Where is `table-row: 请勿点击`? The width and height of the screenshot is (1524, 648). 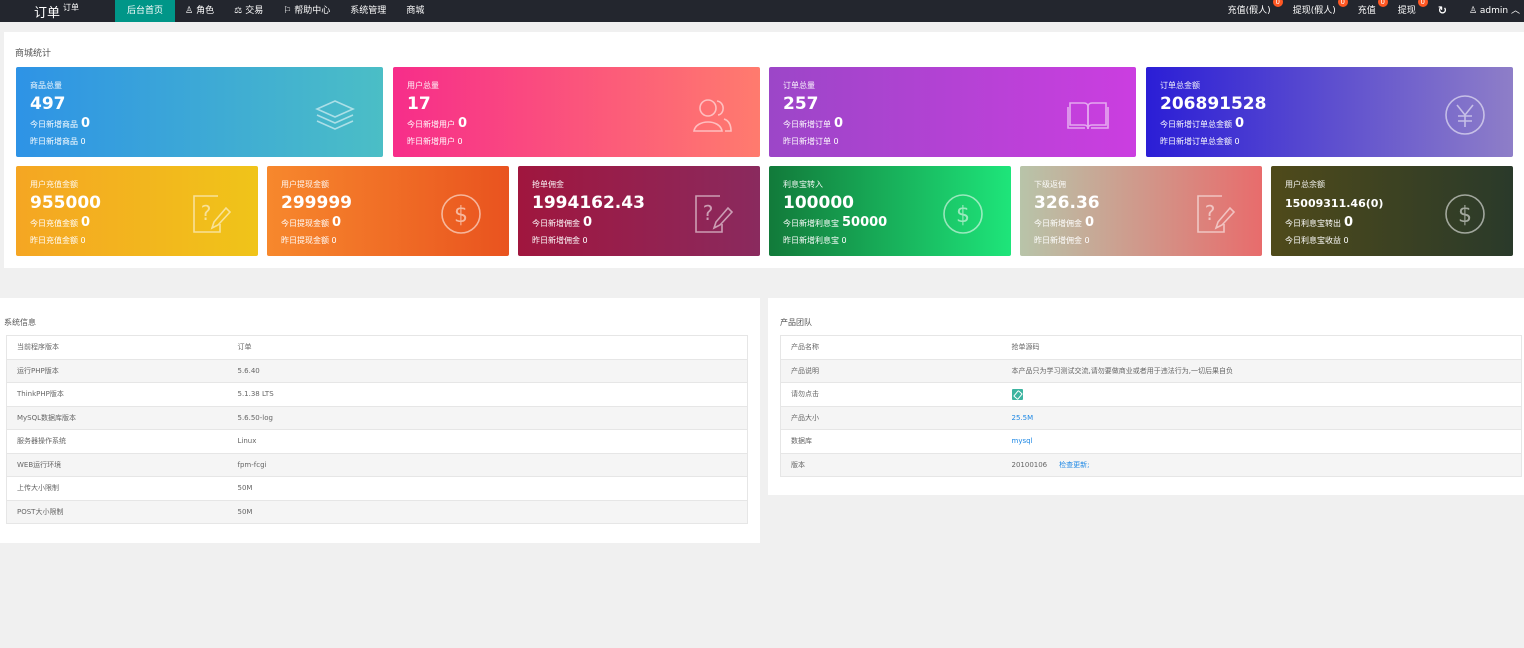
table-row: 请勿点击 is located at coordinates (1151, 394).